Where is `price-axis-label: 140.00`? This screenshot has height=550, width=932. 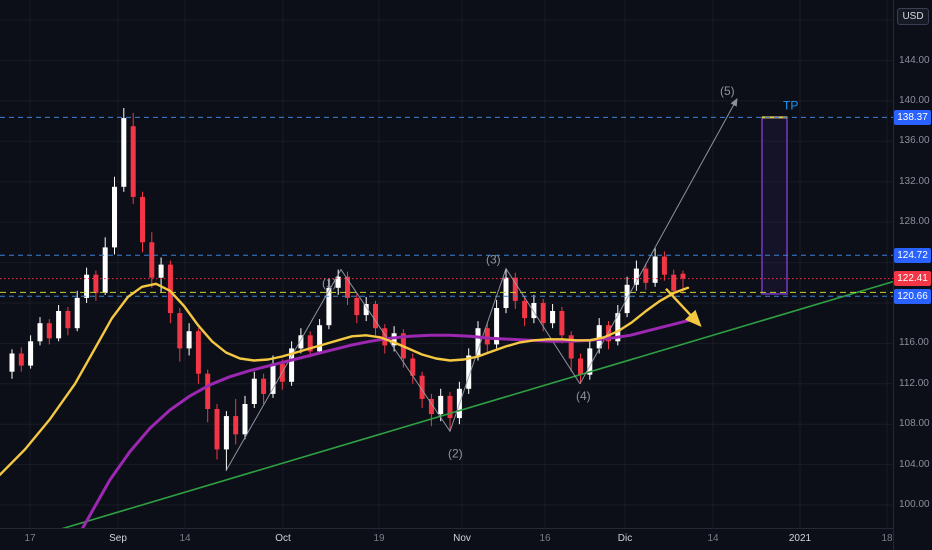
price-axis-label: 140.00 is located at coordinates (914, 100).